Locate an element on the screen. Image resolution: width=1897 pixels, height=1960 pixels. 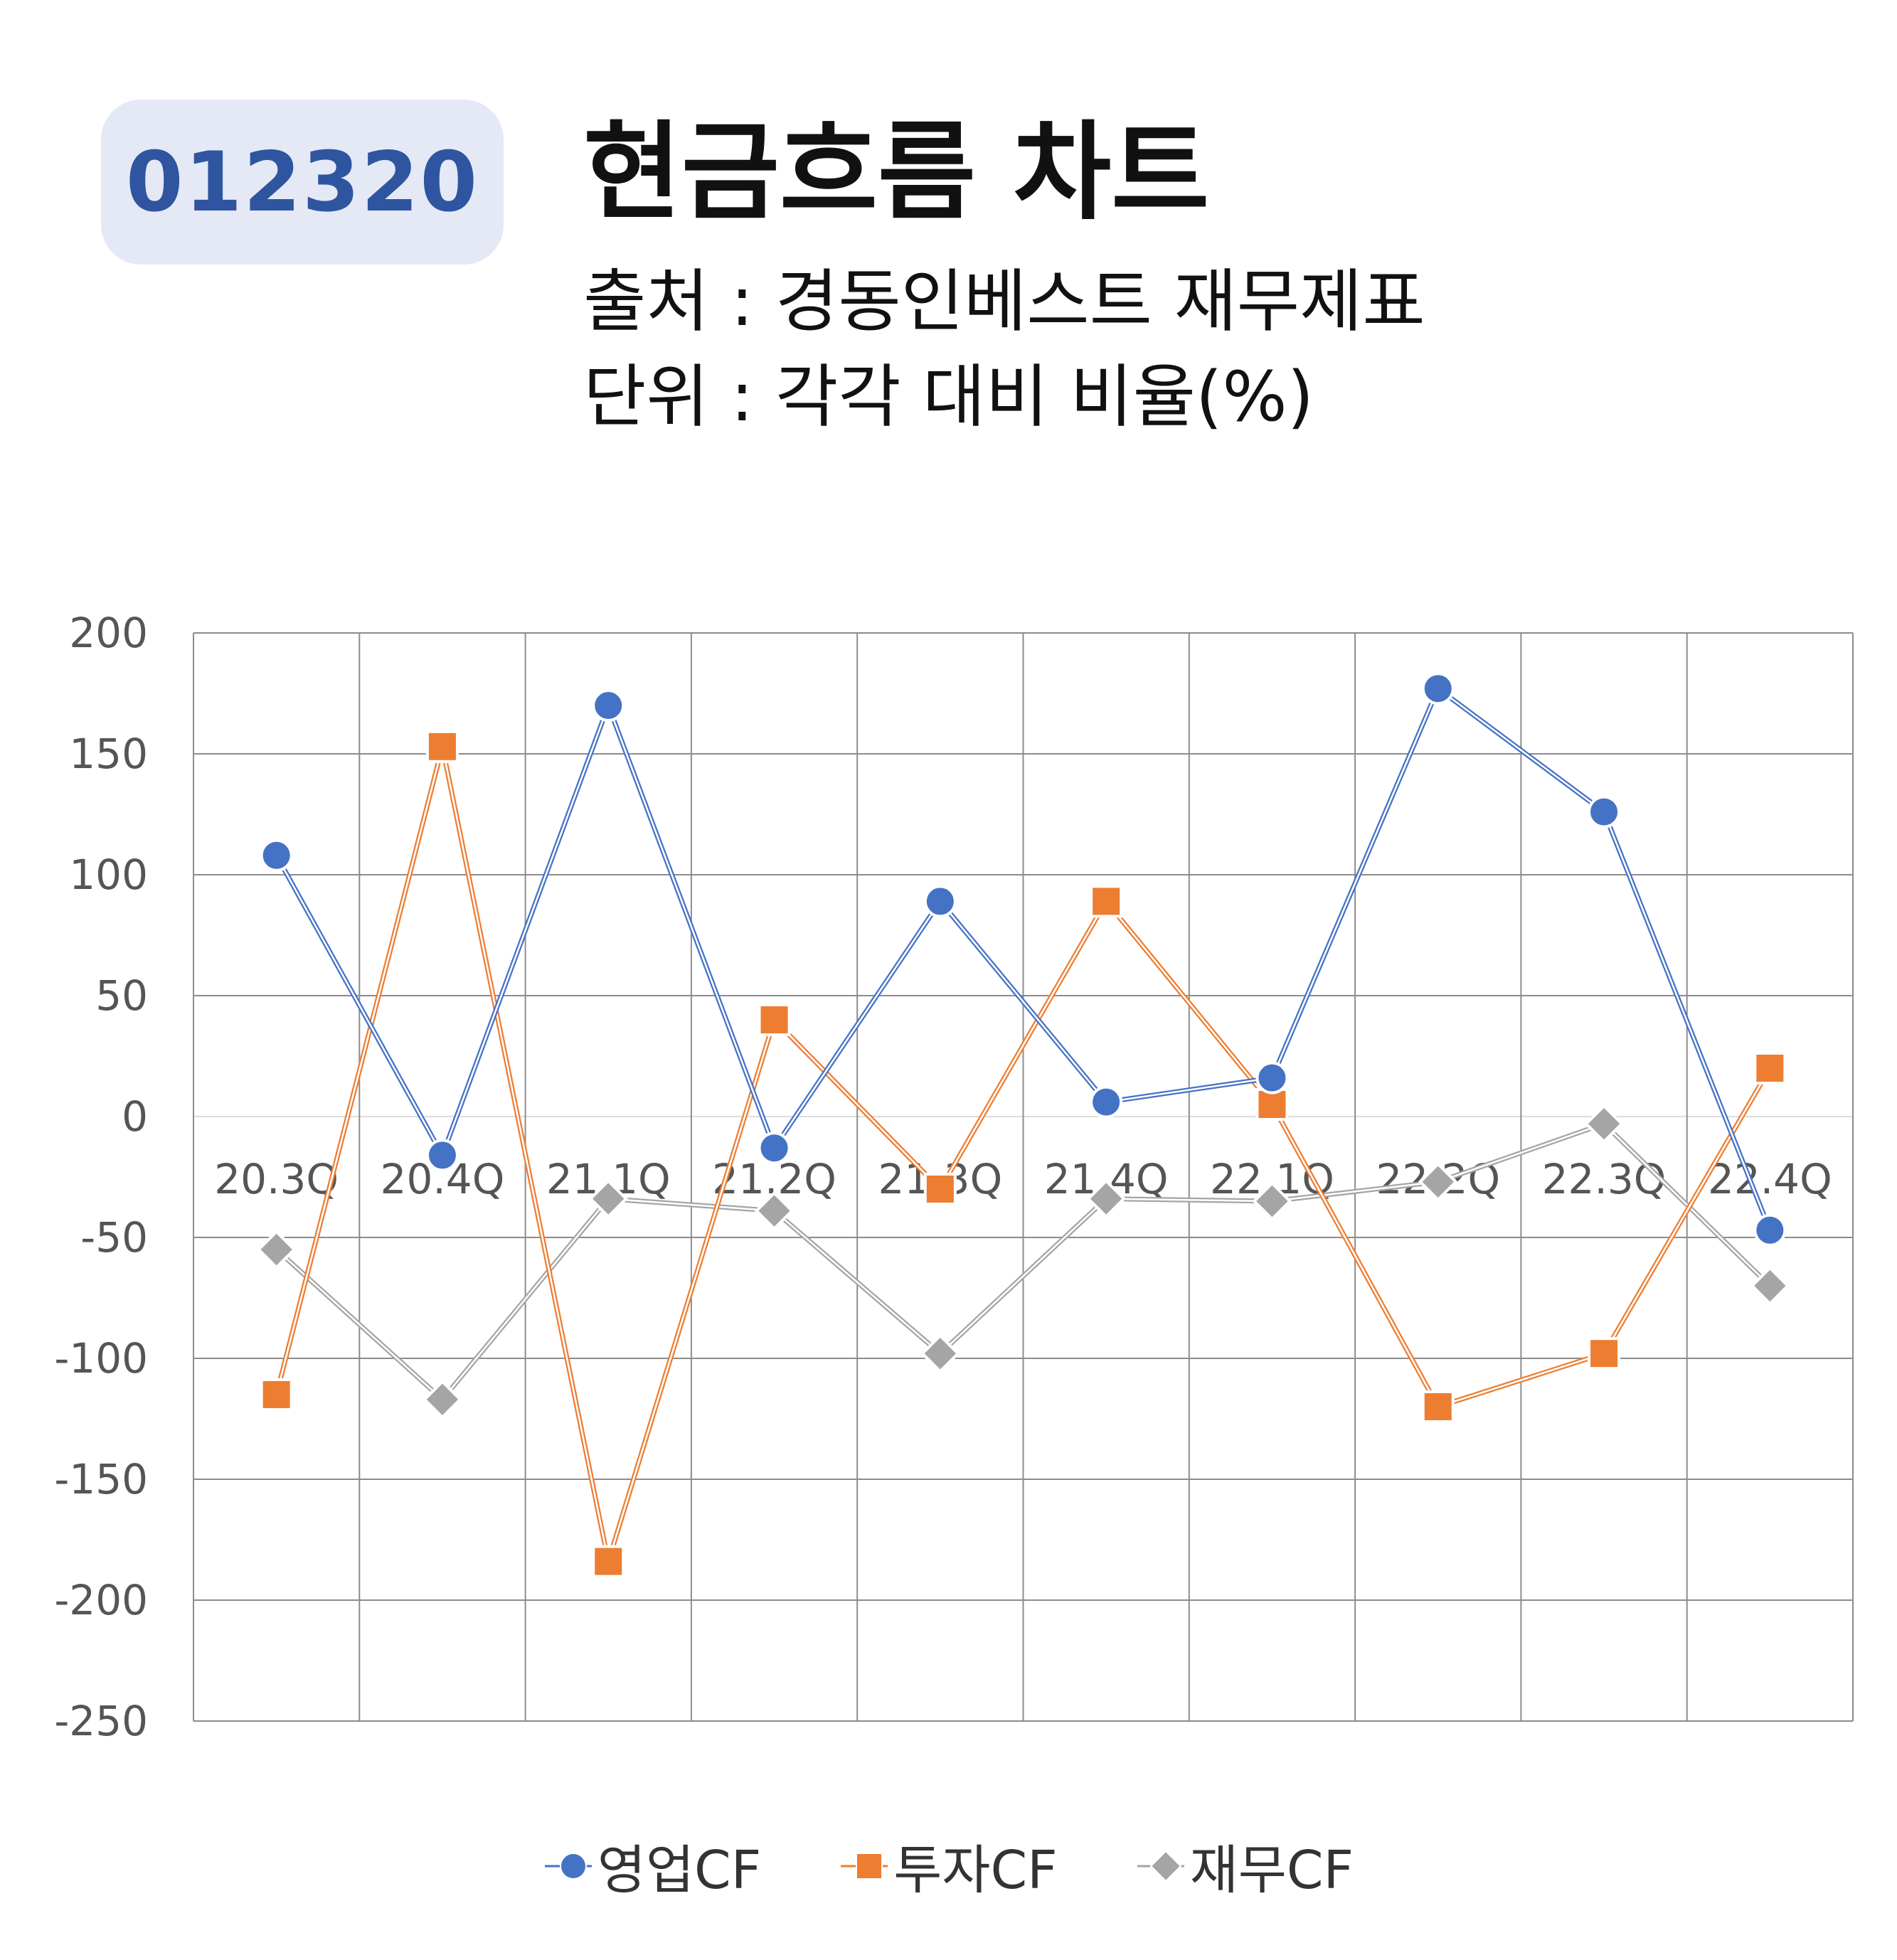
legend-label: 재무CF is located at coordinates (1271, 1870).